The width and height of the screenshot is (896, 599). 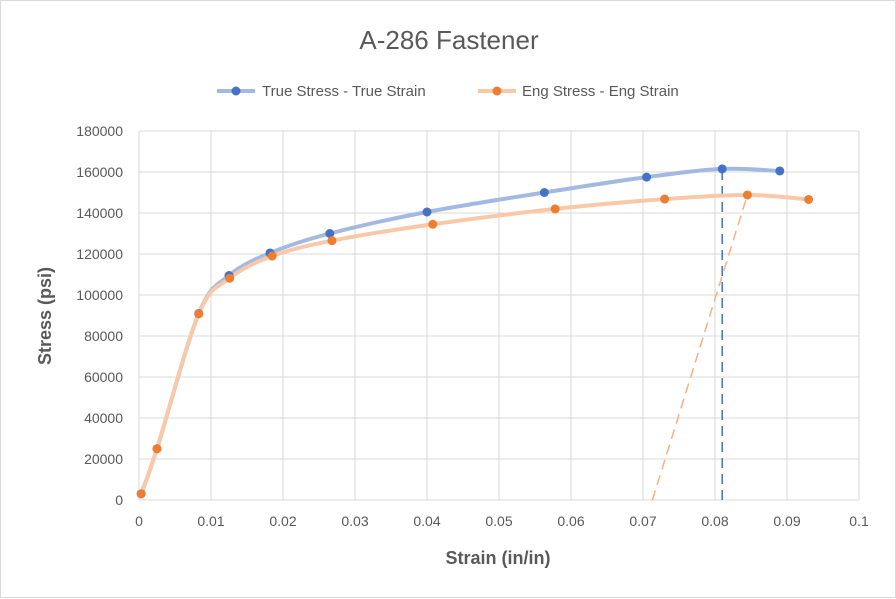 I want to click on x-axis-title: Strain (in/in), so click(x=498, y=558).